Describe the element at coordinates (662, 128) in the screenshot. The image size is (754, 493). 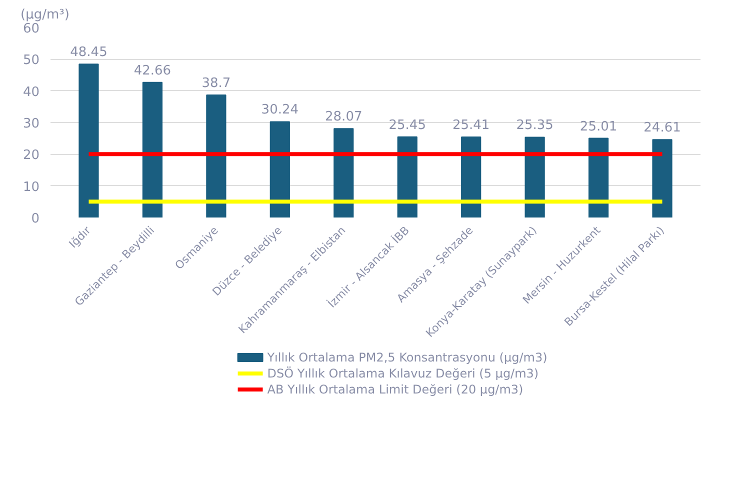
I see `data-label: 24.61` at that location.